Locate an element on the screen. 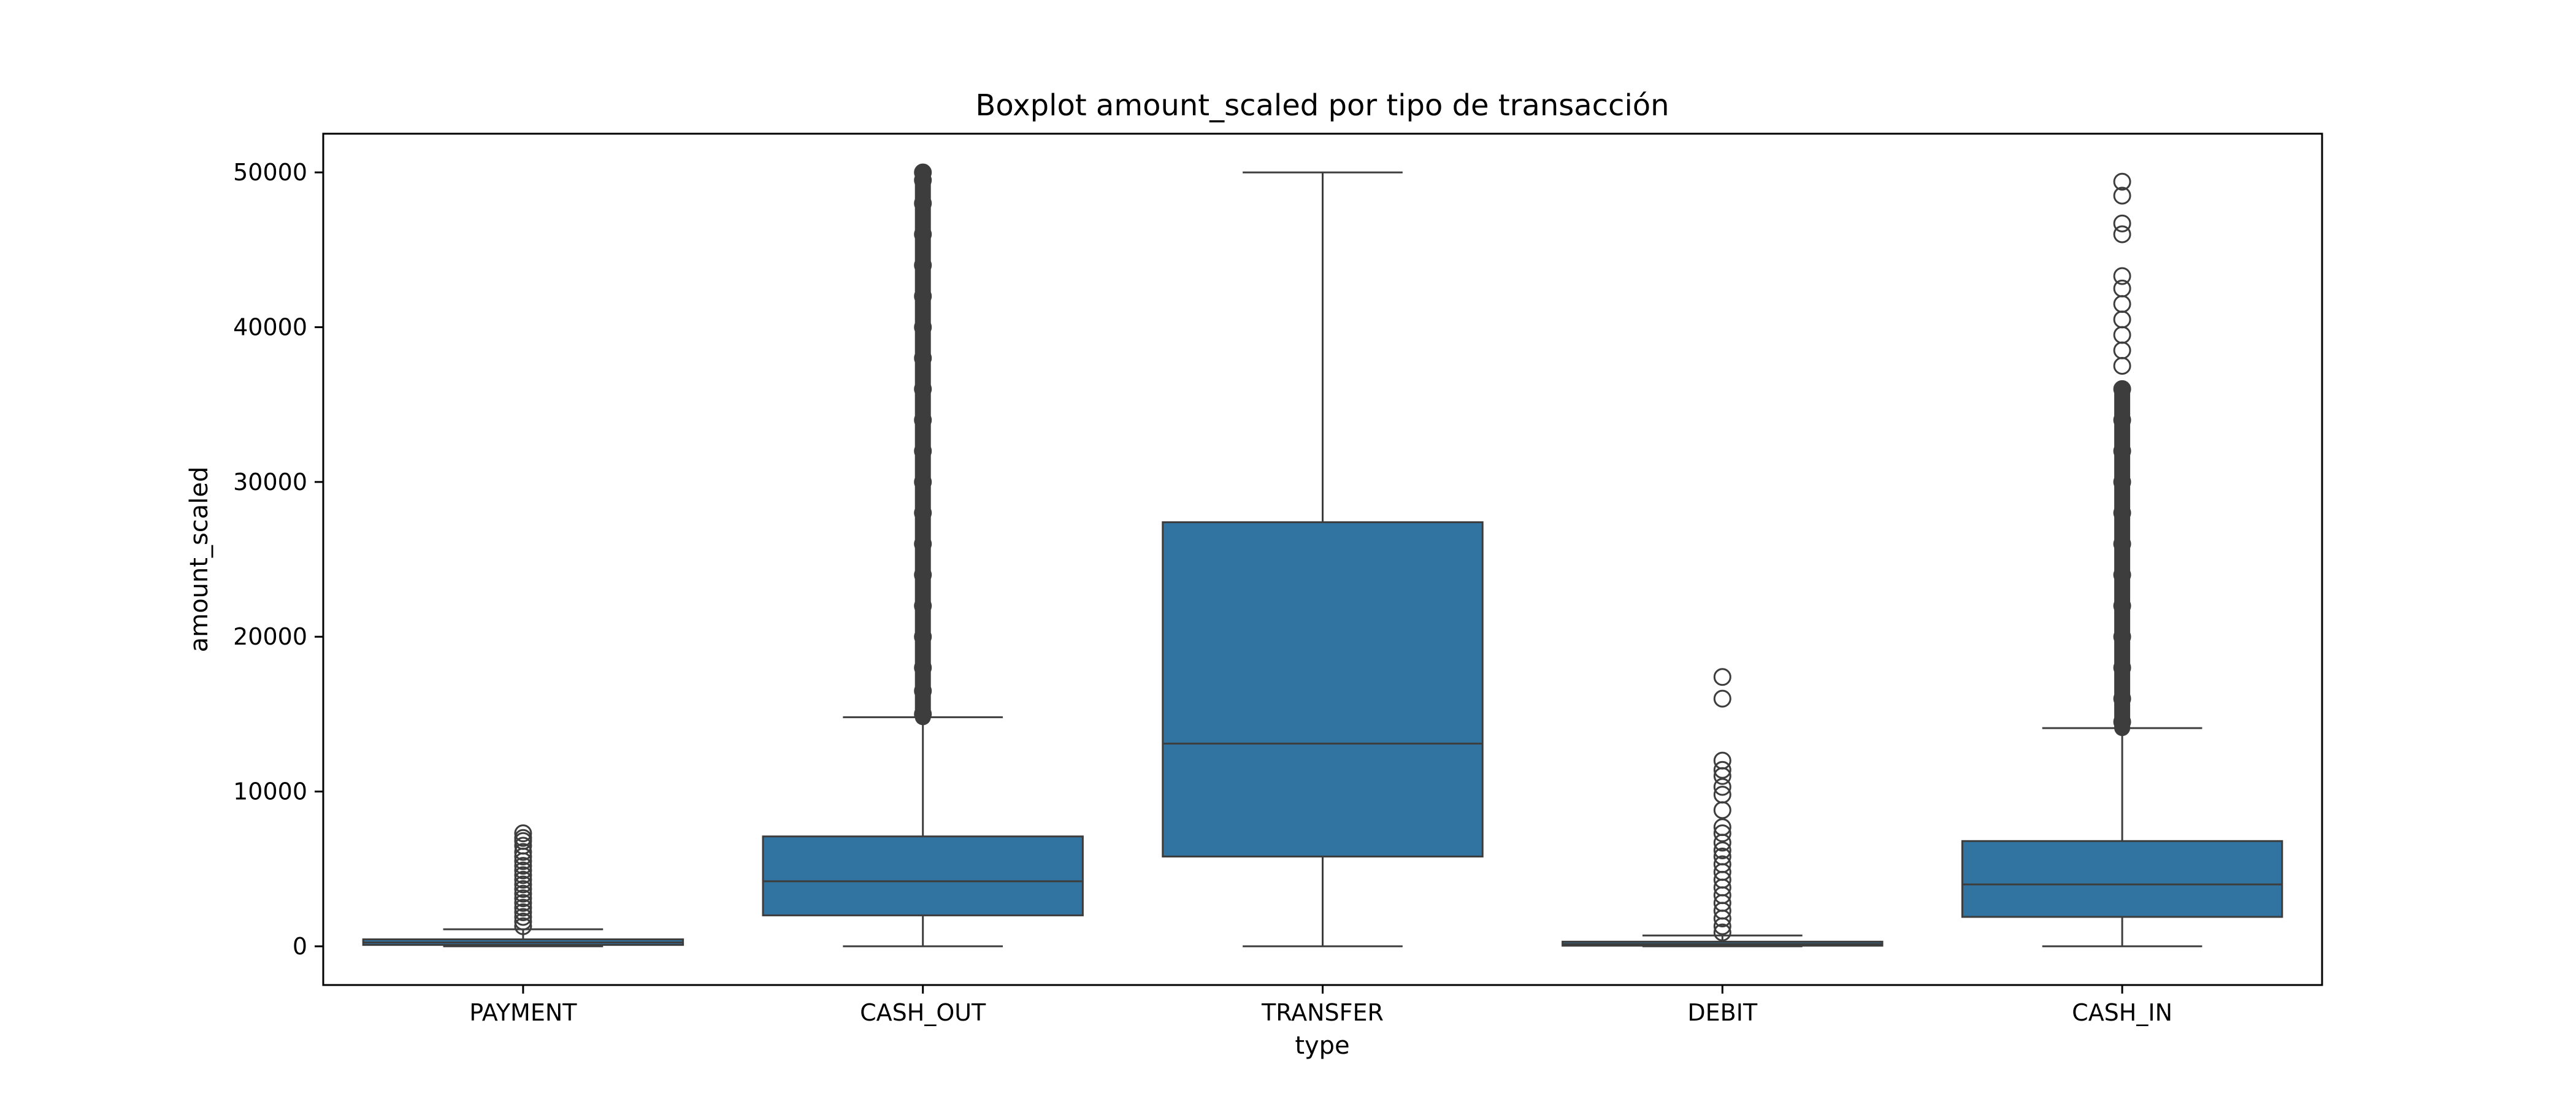 Image resolution: width=2576 pixels, height=1104 pixels. y-tick-label: 10000 is located at coordinates (270, 791).